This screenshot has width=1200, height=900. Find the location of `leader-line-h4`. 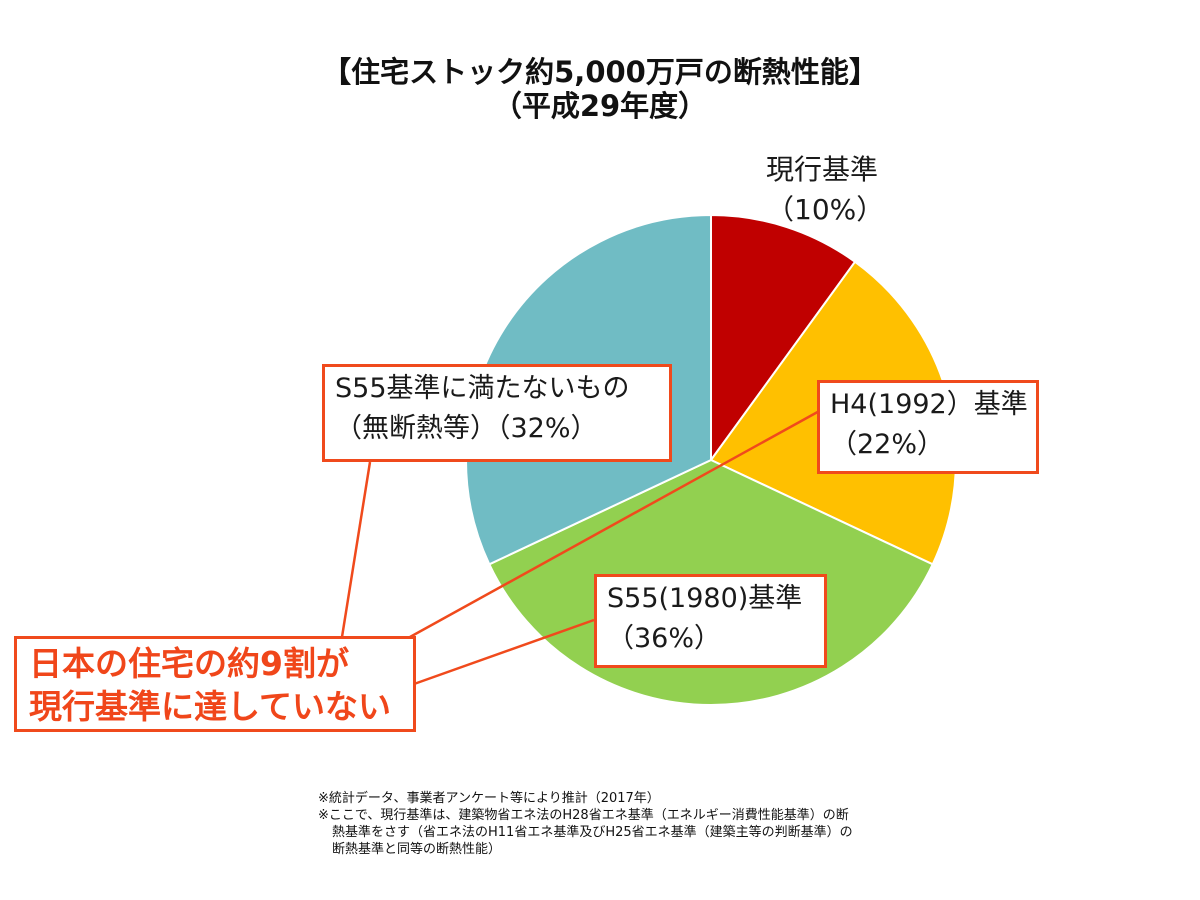

leader-line-h4 is located at coordinates (616, 523).